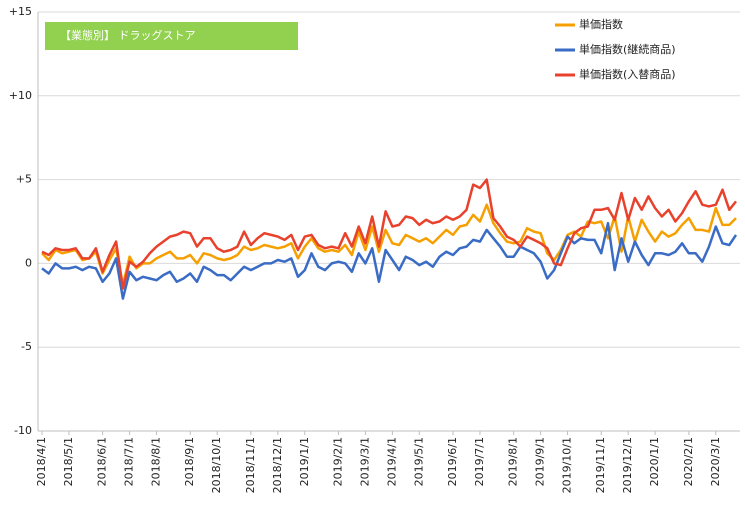  I want to click on legend-label: 単価指数(継続商品), so click(627, 49).